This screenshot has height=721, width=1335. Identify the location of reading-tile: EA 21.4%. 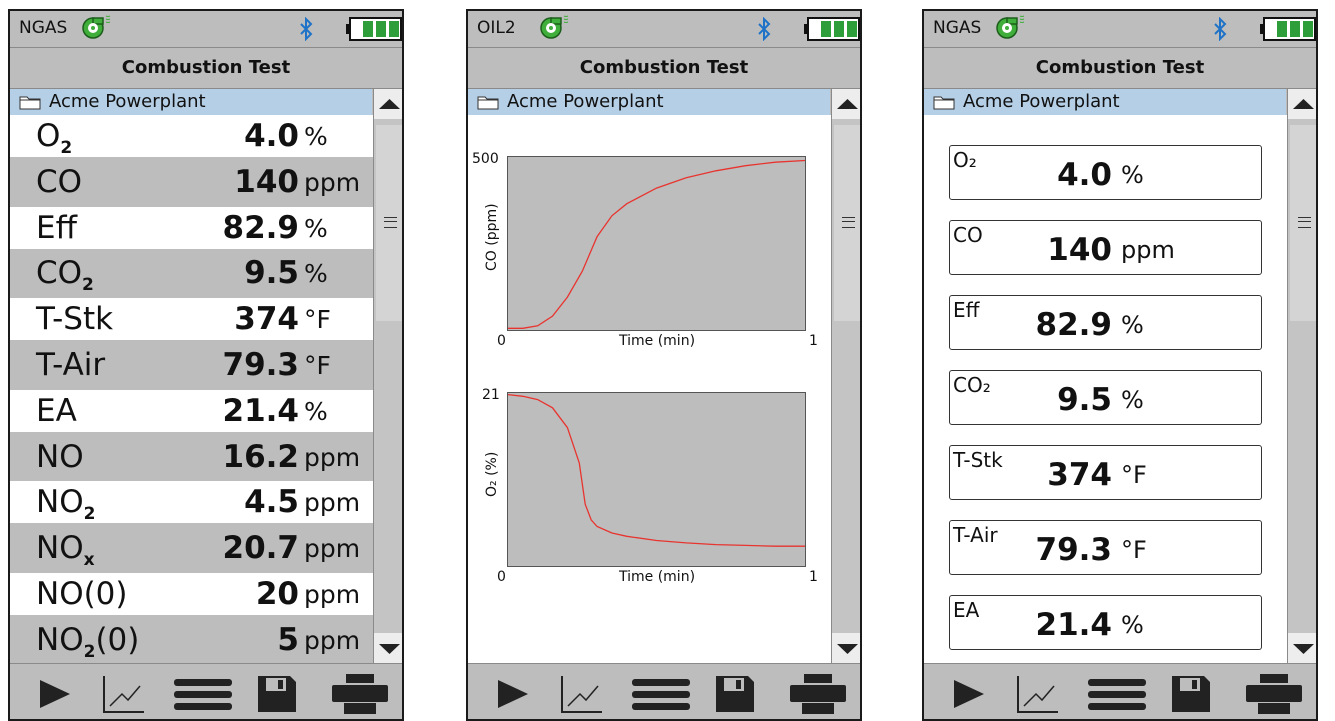
(1105, 622).